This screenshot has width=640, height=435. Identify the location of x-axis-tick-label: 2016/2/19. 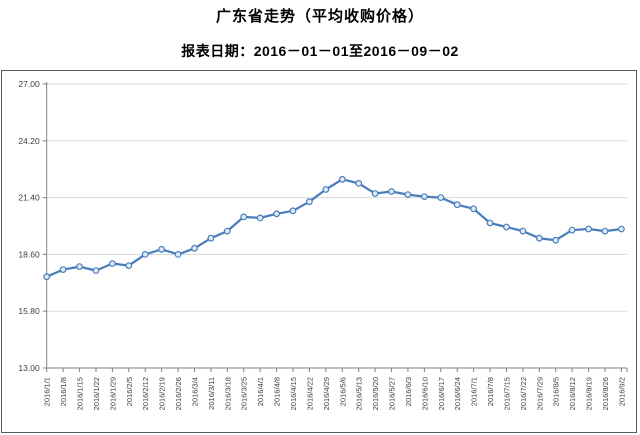
(162, 393).